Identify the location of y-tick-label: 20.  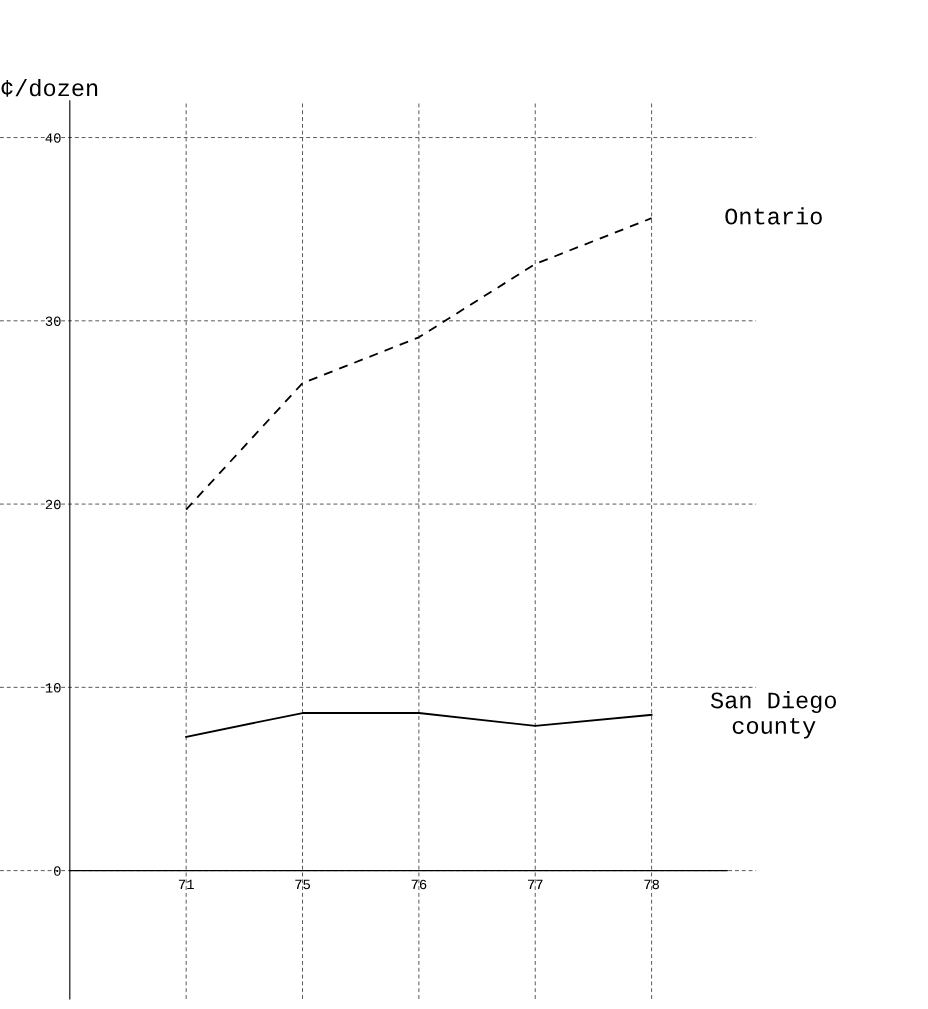
(53, 504).